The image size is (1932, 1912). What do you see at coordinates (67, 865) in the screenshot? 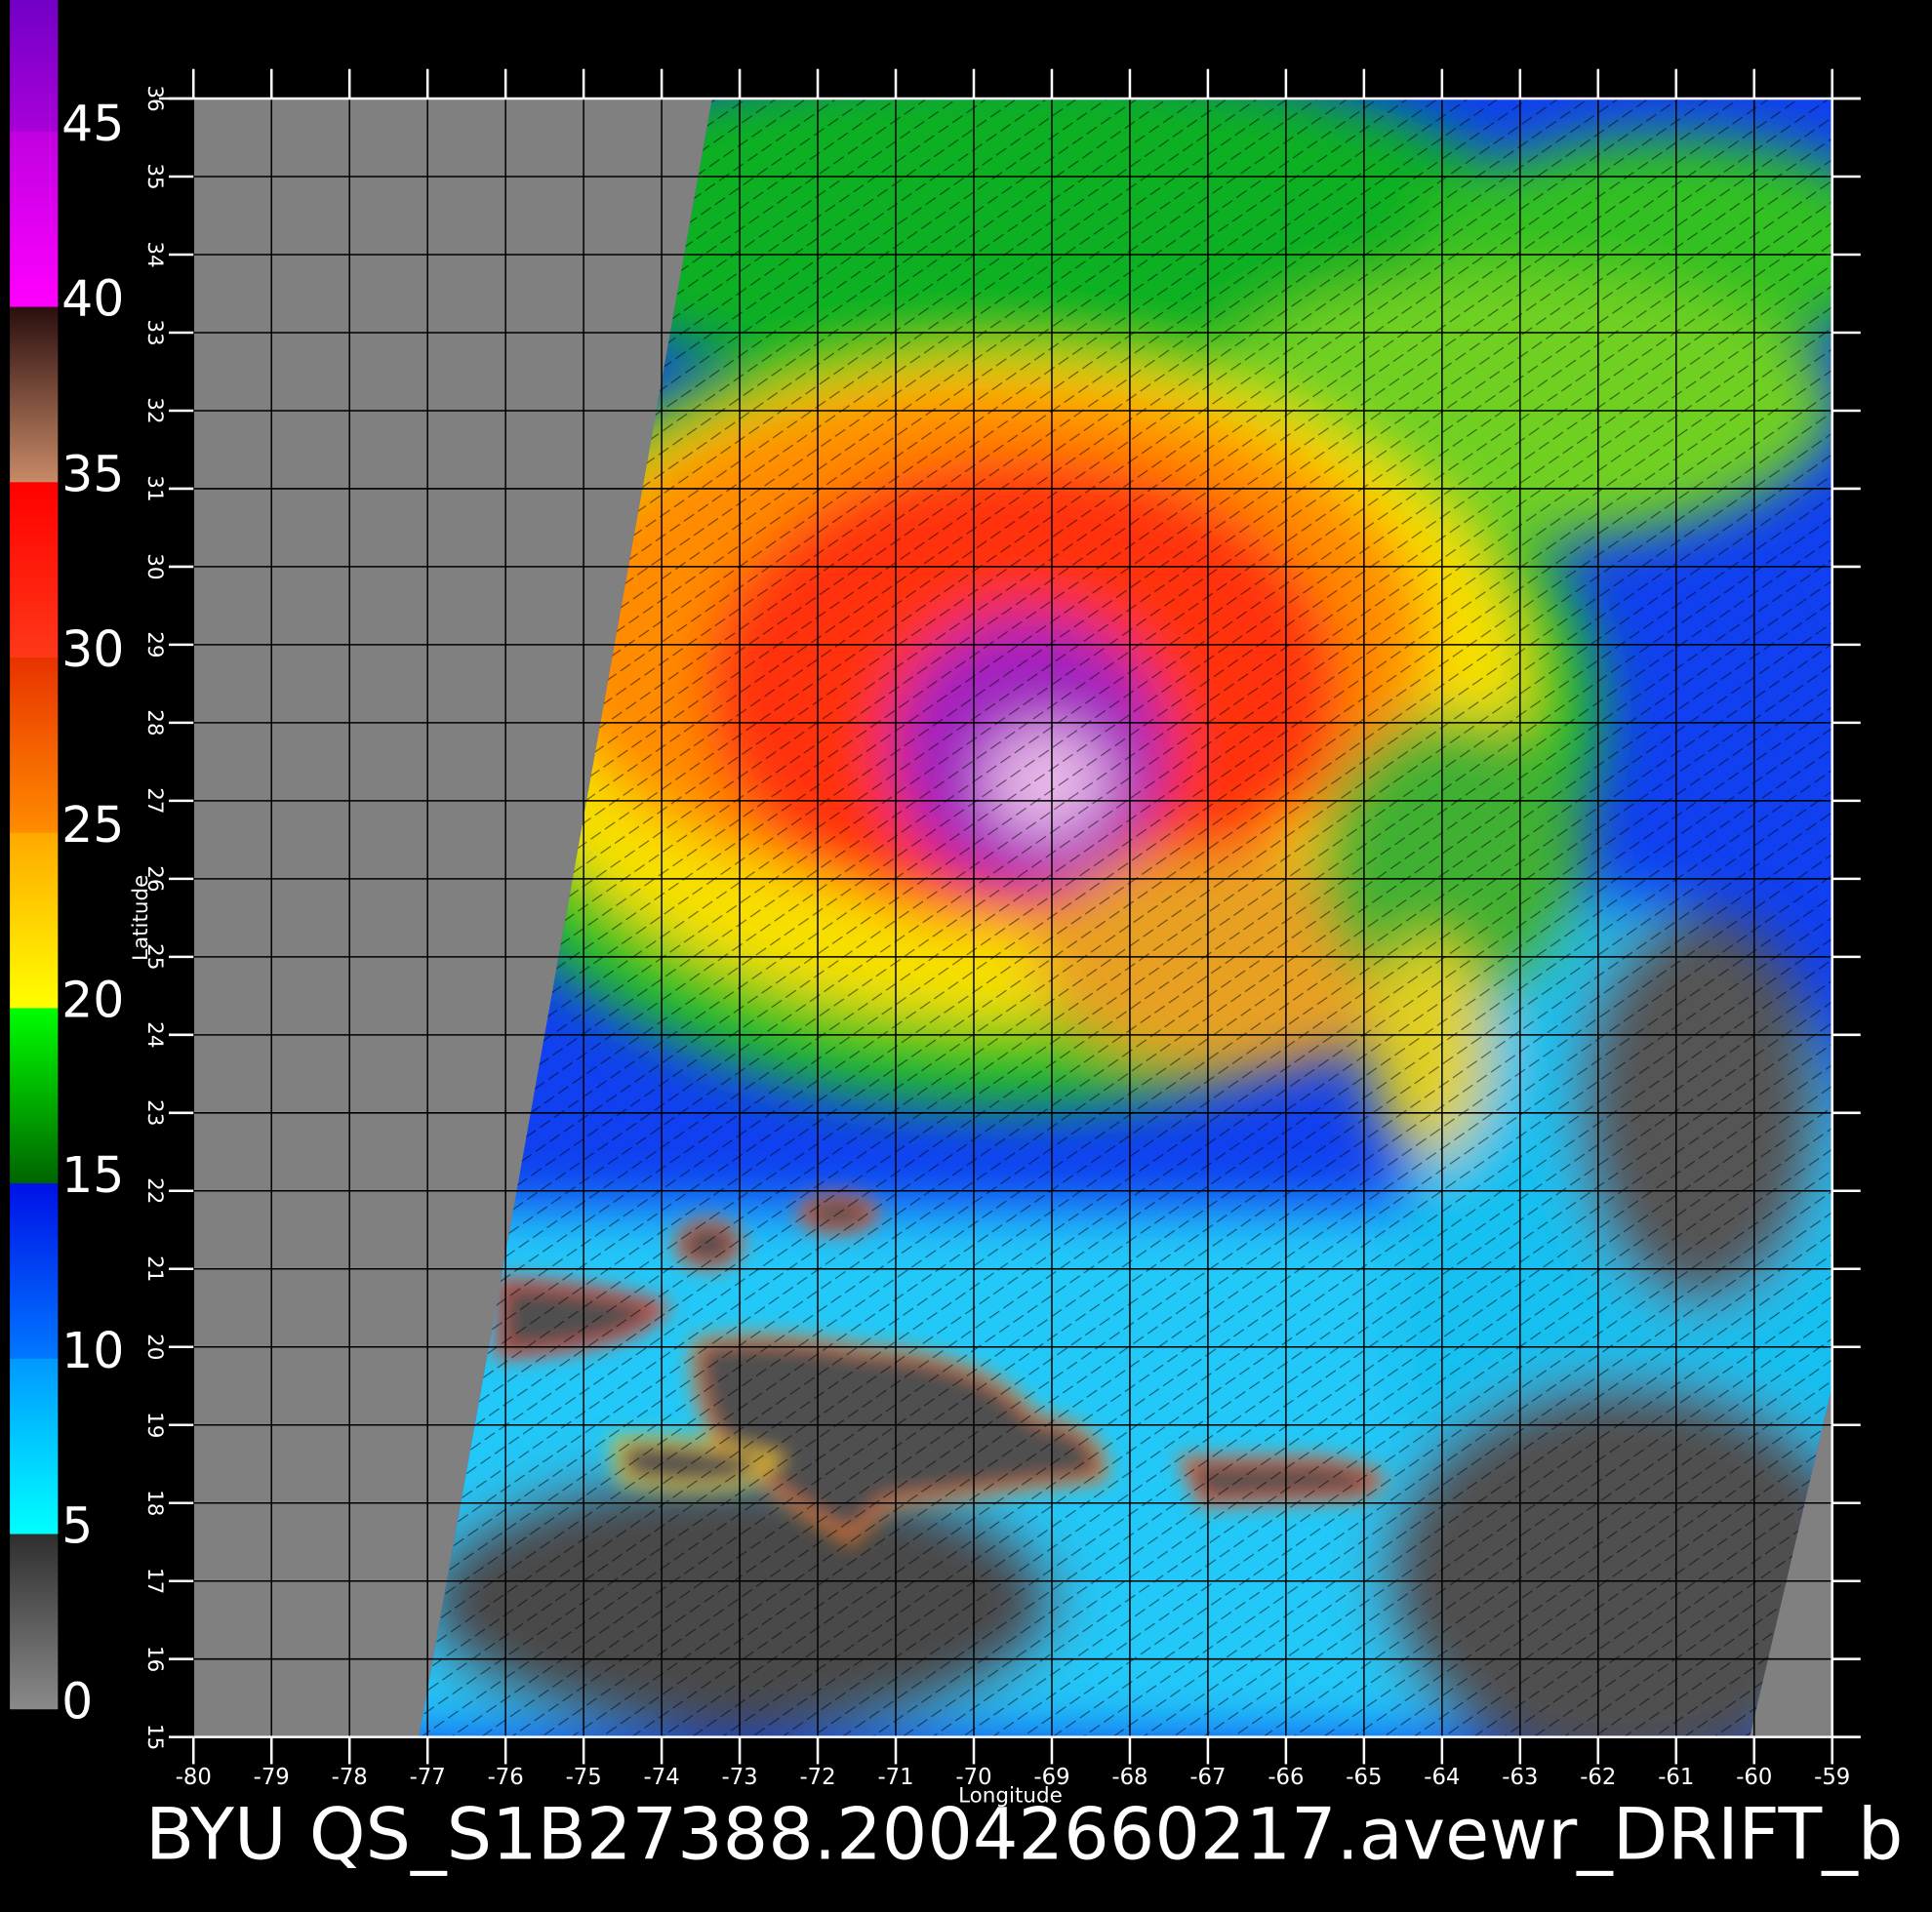
I see `colorbar: 0 5 10 15 20 25 30 35 40 45` at bounding box center [67, 865].